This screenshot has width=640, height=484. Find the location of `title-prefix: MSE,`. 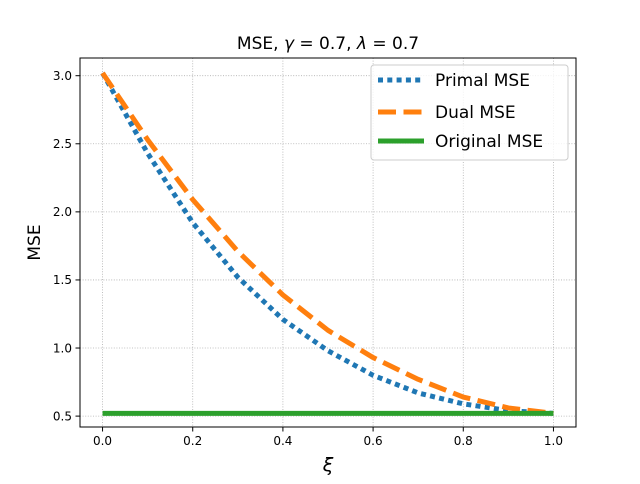

title-prefix: MSE, is located at coordinates (260, 44).